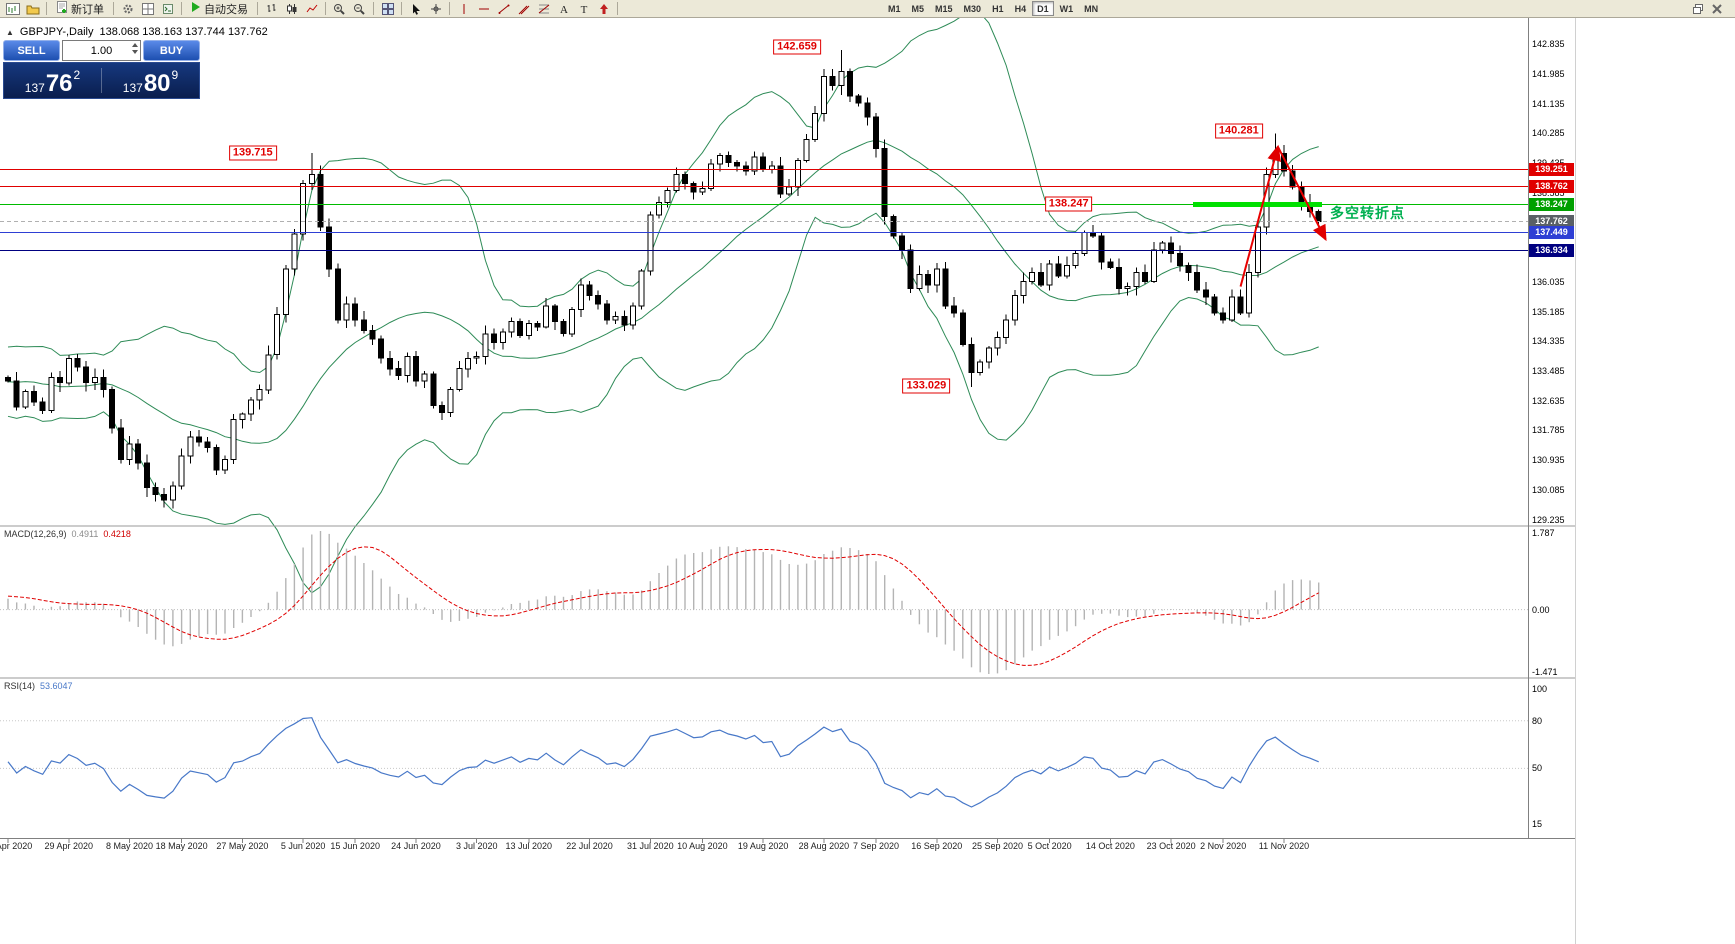 This screenshot has width=1735, height=944. What do you see at coordinates (663, 762) in the screenshot?
I see `rsi-line` at bounding box center [663, 762].